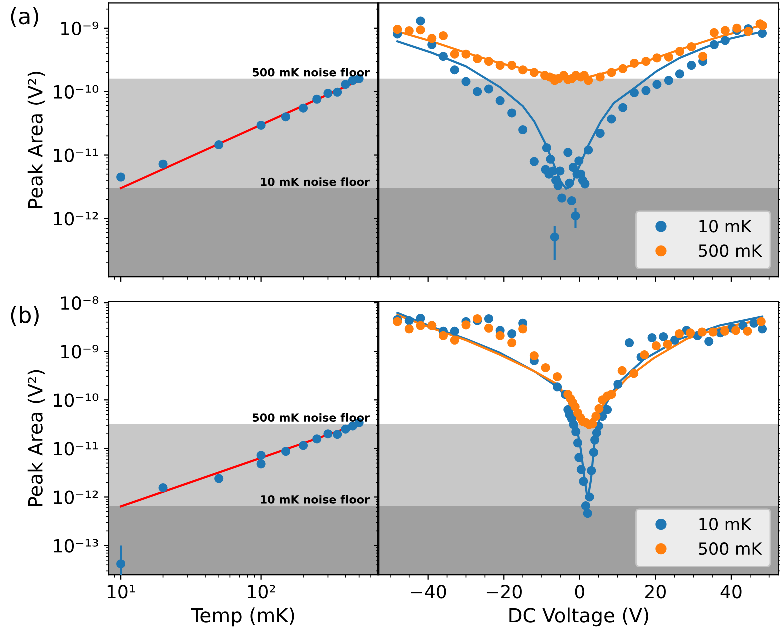 Image resolution: width=780 pixels, height=637 pixels. What do you see at coordinates (579, 617) in the screenshot?
I see `x-axis-title: DC Voltage (V)` at bounding box center [579, 617].